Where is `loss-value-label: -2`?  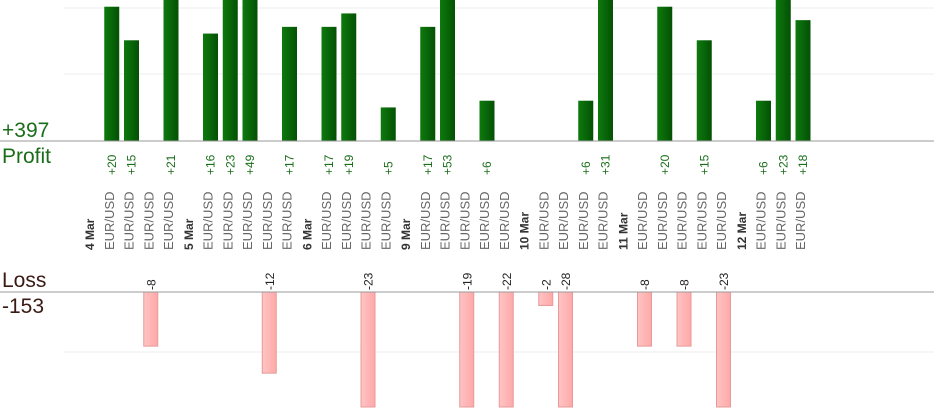
loss-value-label: -2 is located at coordinates (546, 284).